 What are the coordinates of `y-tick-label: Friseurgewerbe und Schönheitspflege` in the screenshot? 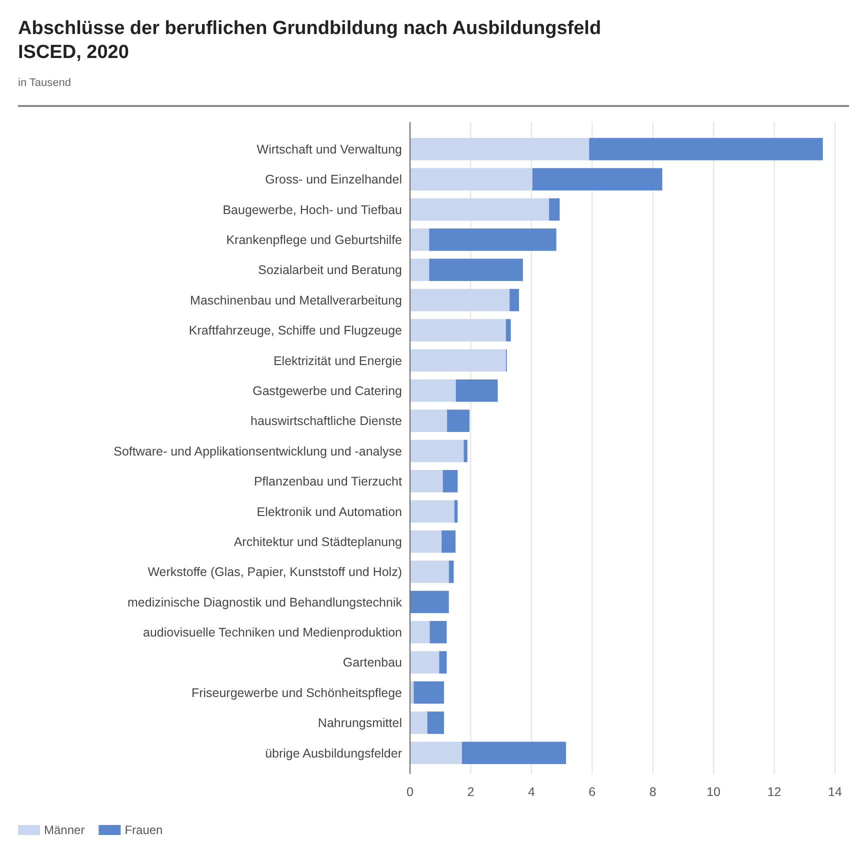 It's located at (296, 693).